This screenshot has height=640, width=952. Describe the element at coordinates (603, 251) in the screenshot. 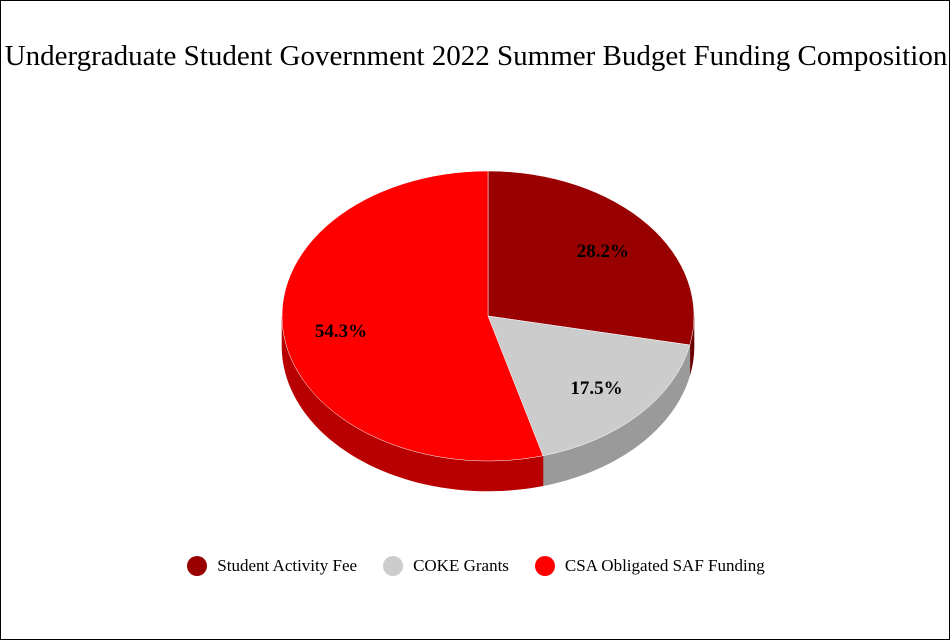

I see `slice-label-student-activity-fee: 28.2%` at that location.